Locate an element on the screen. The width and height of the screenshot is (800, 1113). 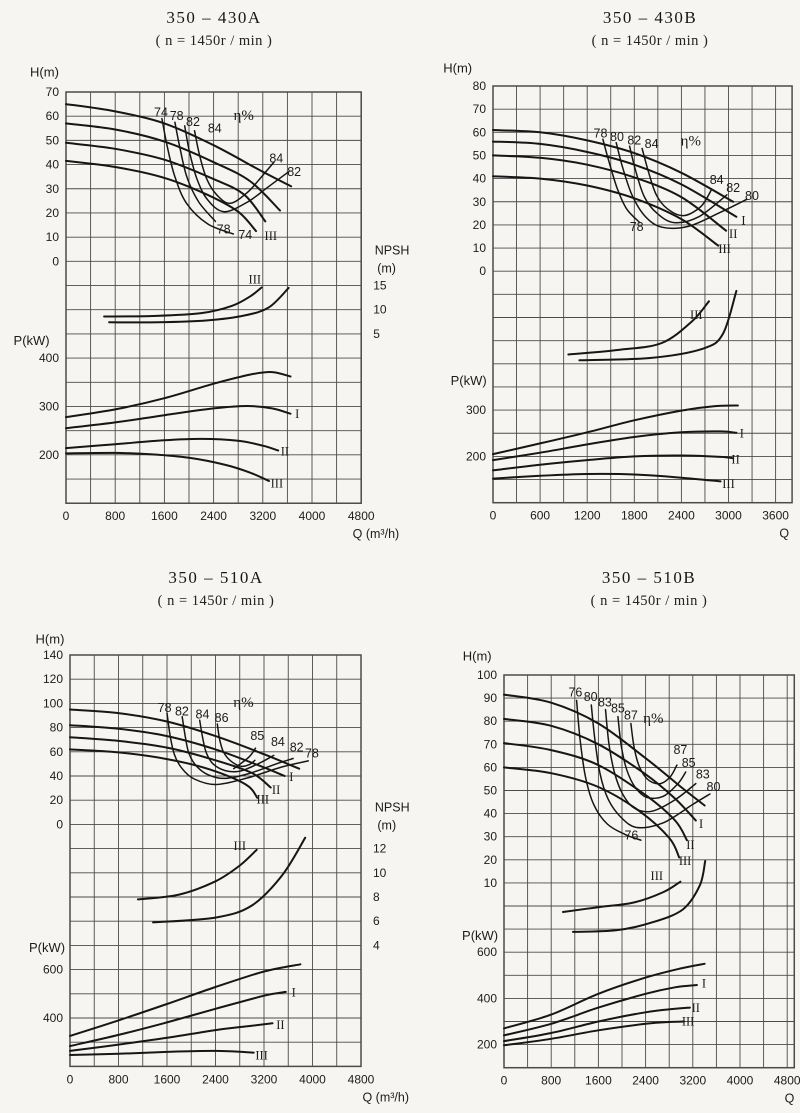
annotation-87: 87 is located at coordinates (680, 750).